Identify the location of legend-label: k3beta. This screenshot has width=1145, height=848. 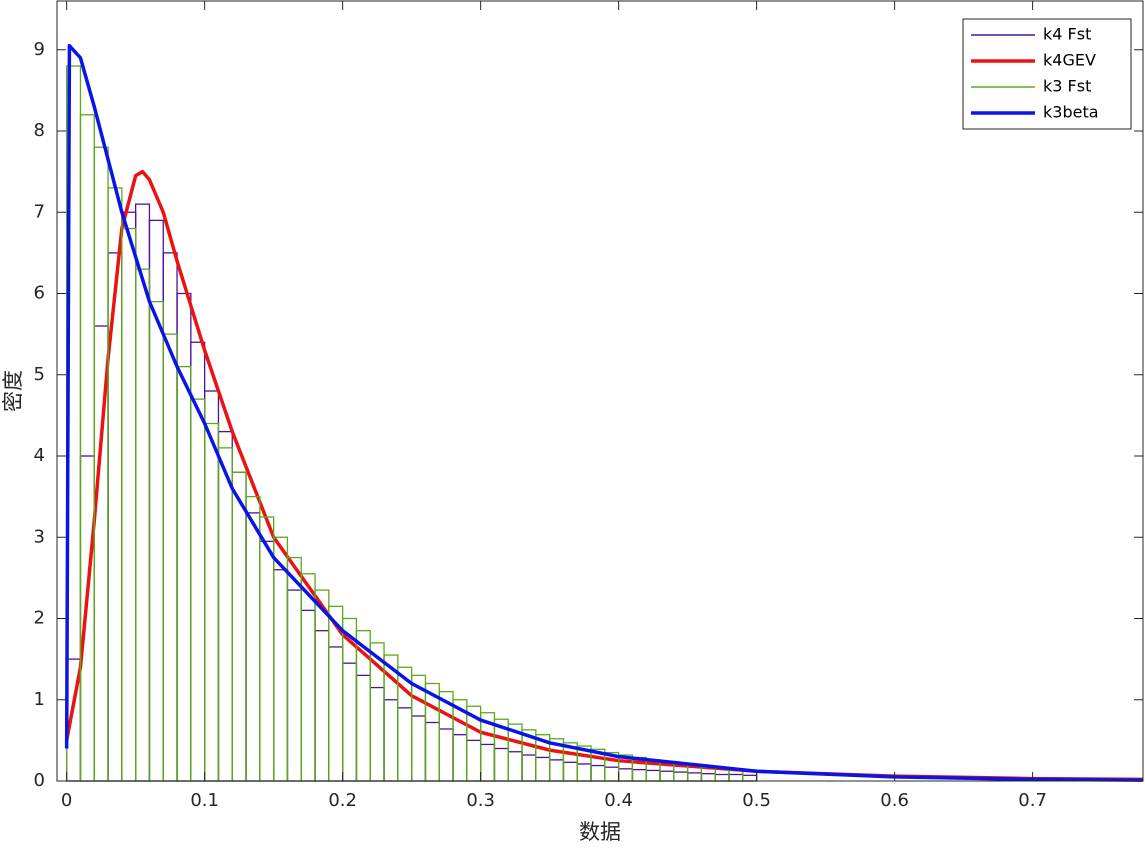
(1071, 112).